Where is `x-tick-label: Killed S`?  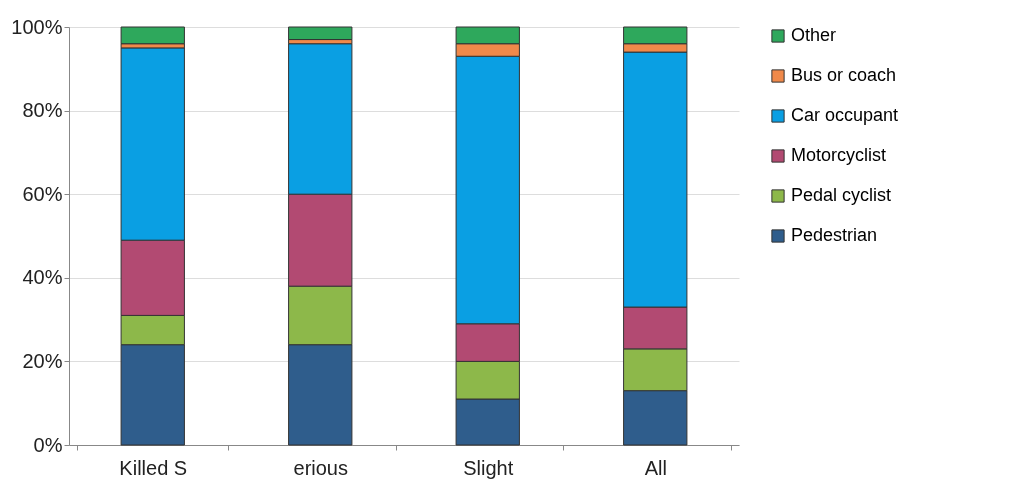
x-tick-label: Killed S is located at coordinates (153, 467).